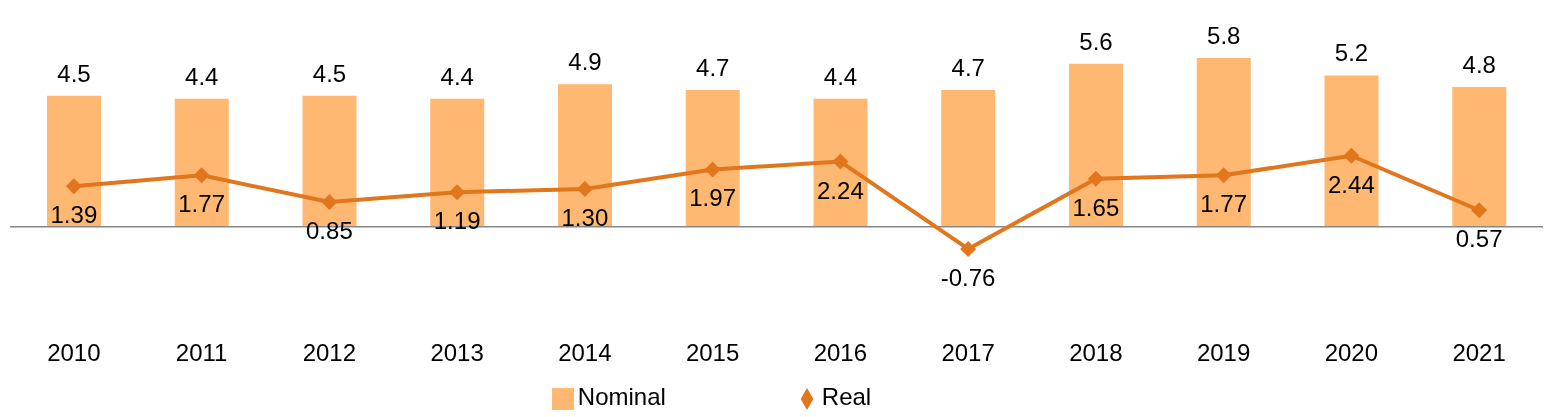  Describe the element at coordinates (585, 352) in the screenshot. I see `x-tick-label: 2014` at that location.